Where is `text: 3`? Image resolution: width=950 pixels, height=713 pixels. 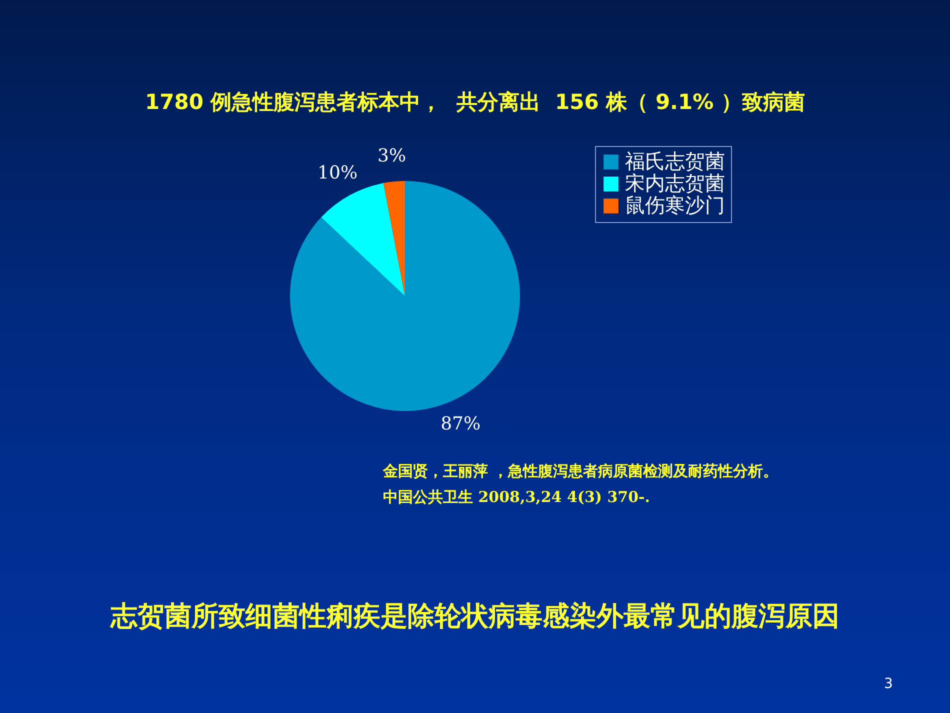 text: 3 is located at coordinates (888, 684).